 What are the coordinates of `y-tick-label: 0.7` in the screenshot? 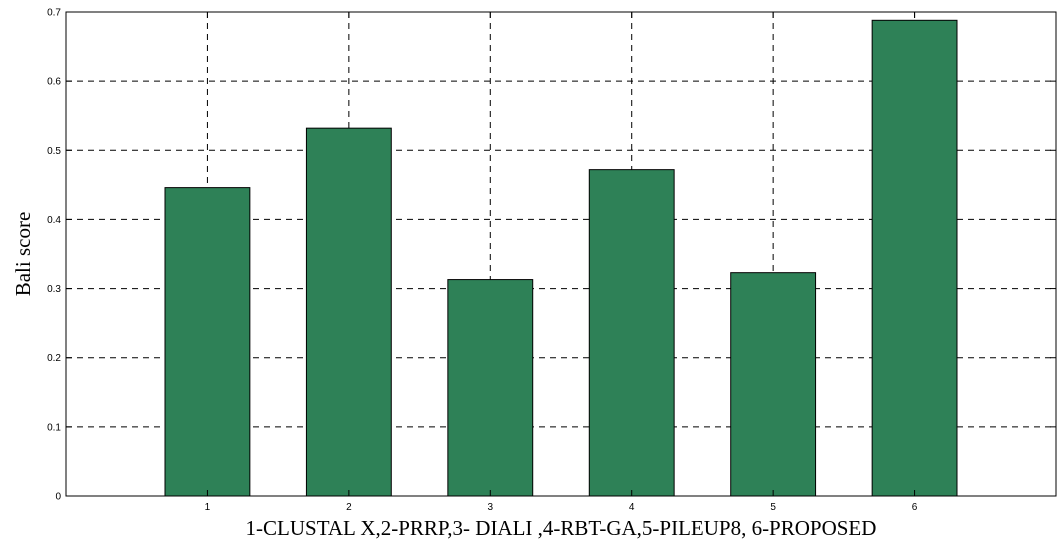 It's located at (54, 13).